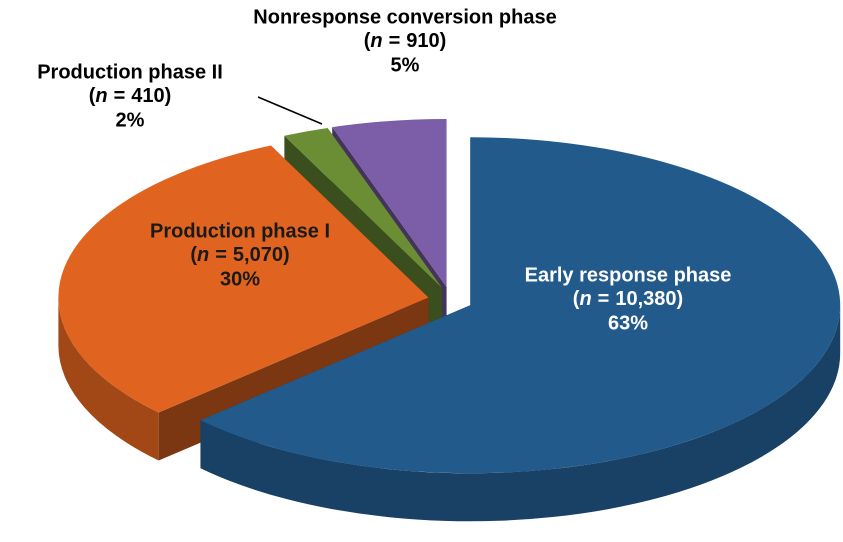 Image resolution: width=843 pixels, height=542 pixels. What do you see at coordinates (405, 65) in the screenshot?
I see `slice-percent: 5%` at bounding box center [405, 65].